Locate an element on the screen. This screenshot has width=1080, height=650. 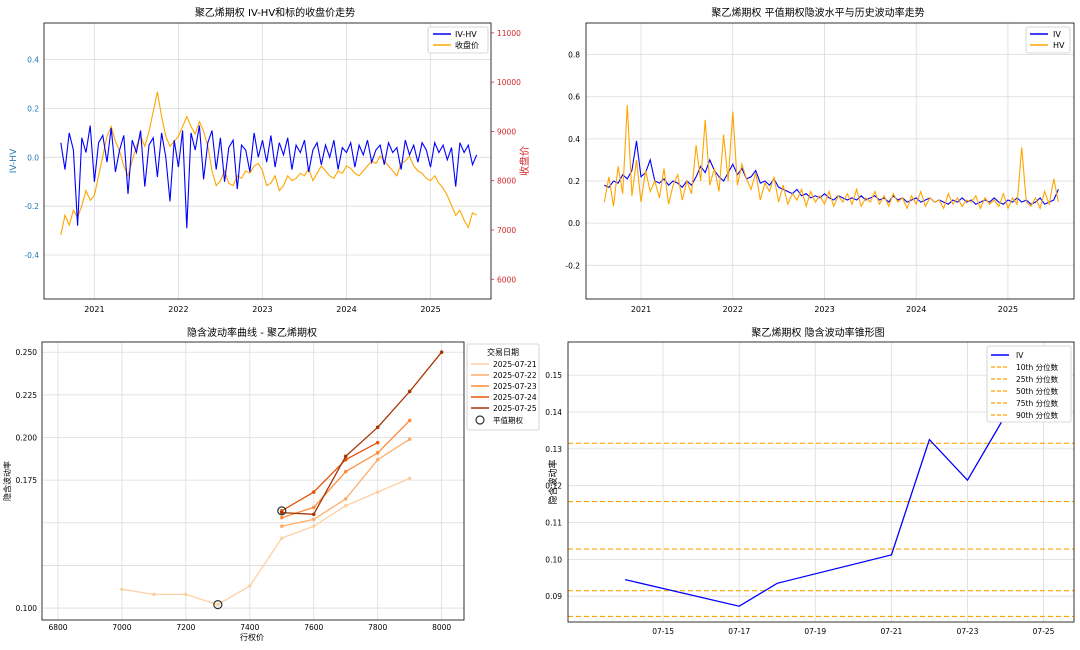
series-line-iv-hv is located at coordinates (269, 177).